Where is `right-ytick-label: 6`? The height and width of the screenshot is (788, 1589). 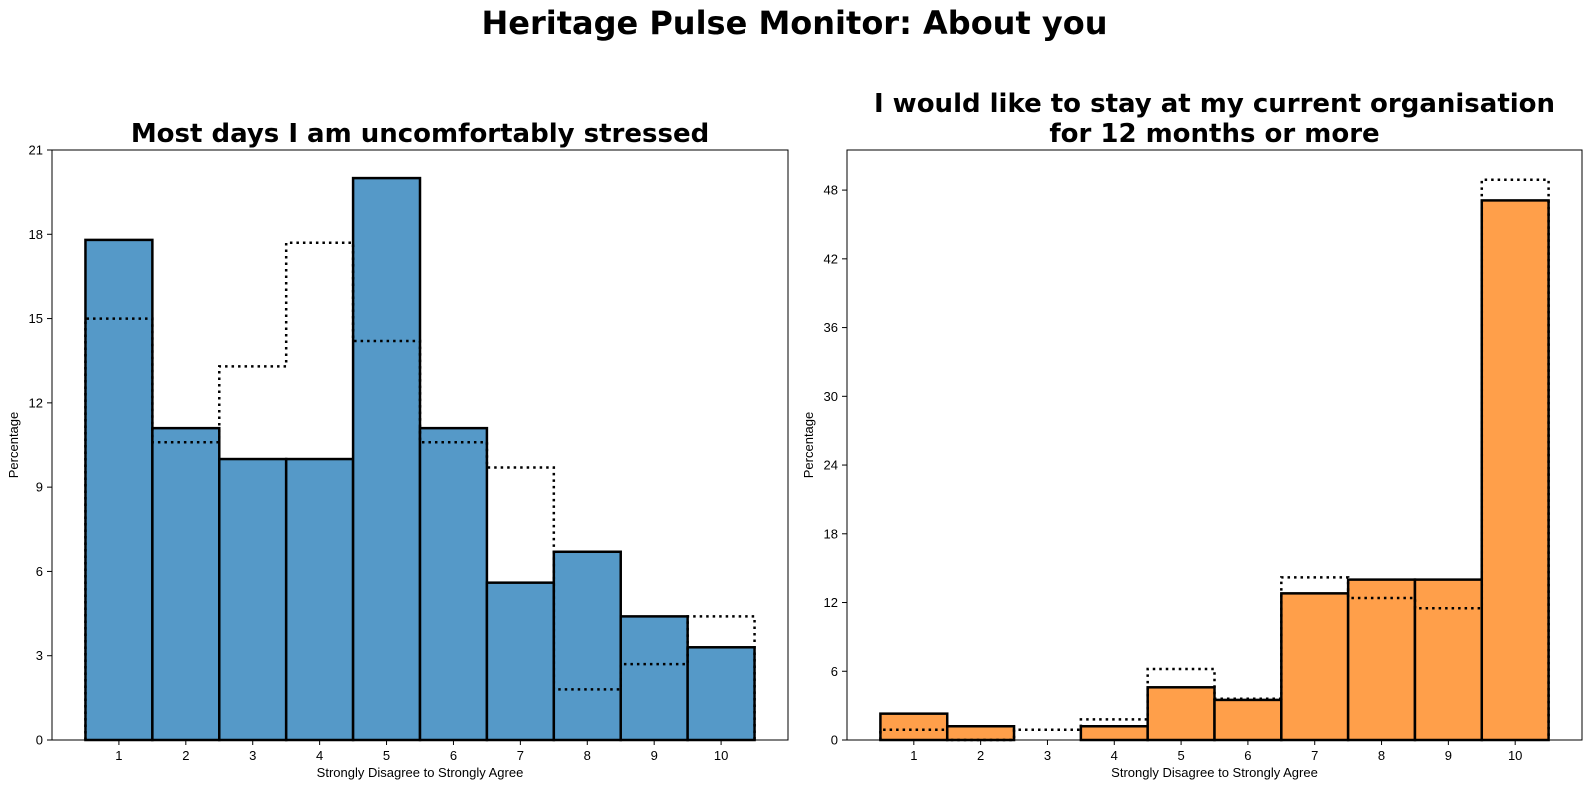
right-ytick-label: 6 is located at coordinates (834, 671).